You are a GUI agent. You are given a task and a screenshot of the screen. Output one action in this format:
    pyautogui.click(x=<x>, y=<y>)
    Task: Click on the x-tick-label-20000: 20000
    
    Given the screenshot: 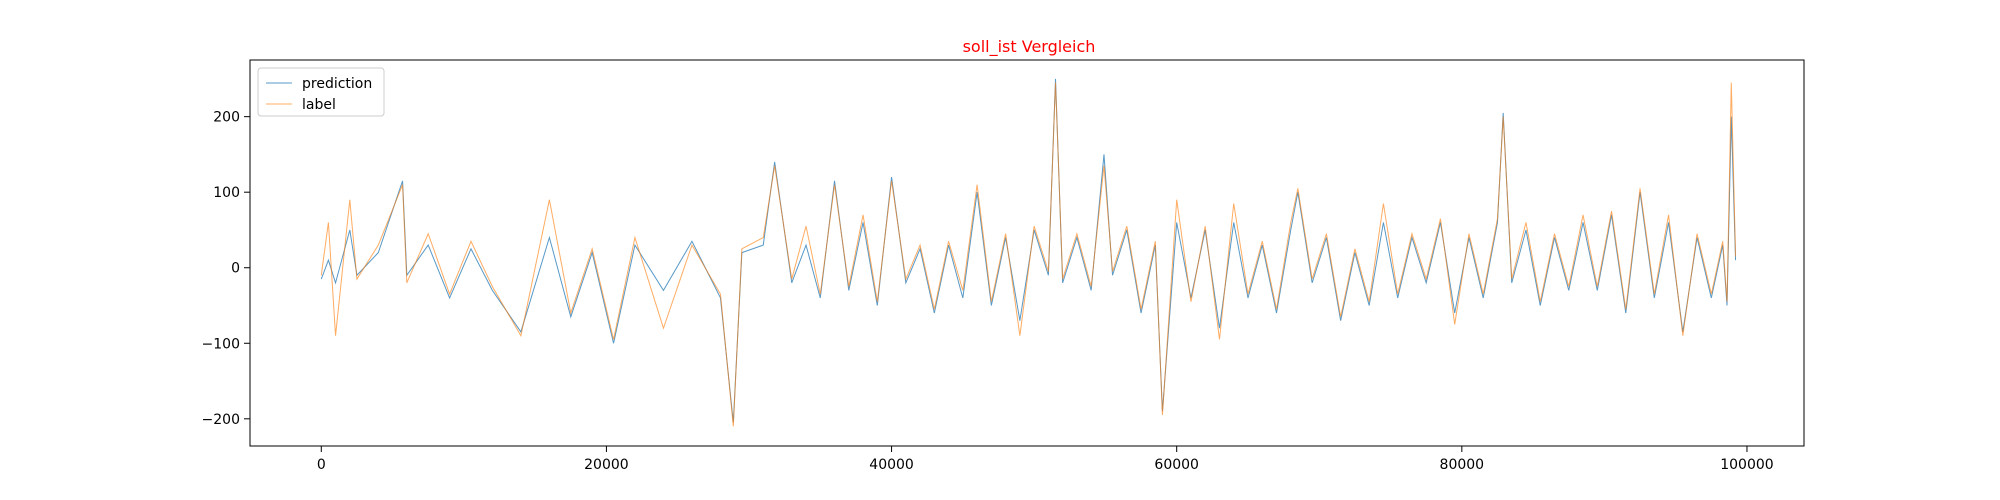 What is the action you would take?
    pyautogui.click(x=606, y=465)
    